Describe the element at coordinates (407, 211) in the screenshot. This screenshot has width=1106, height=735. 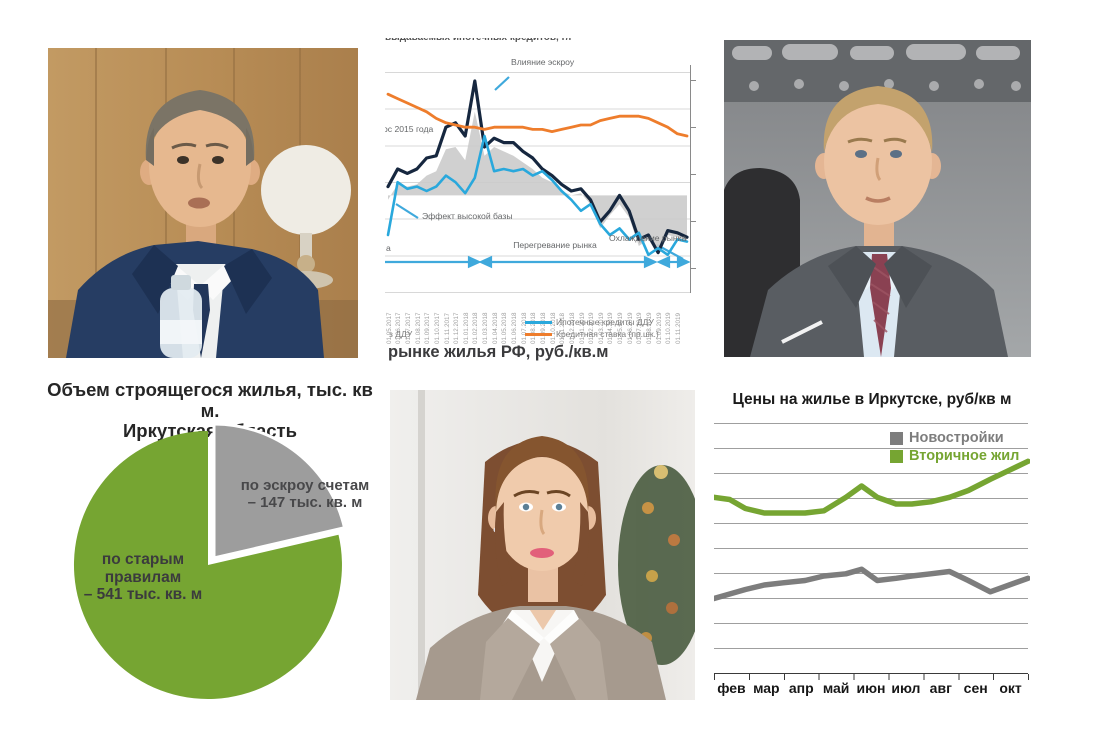
I see `high-base-pointer-line` at that location.